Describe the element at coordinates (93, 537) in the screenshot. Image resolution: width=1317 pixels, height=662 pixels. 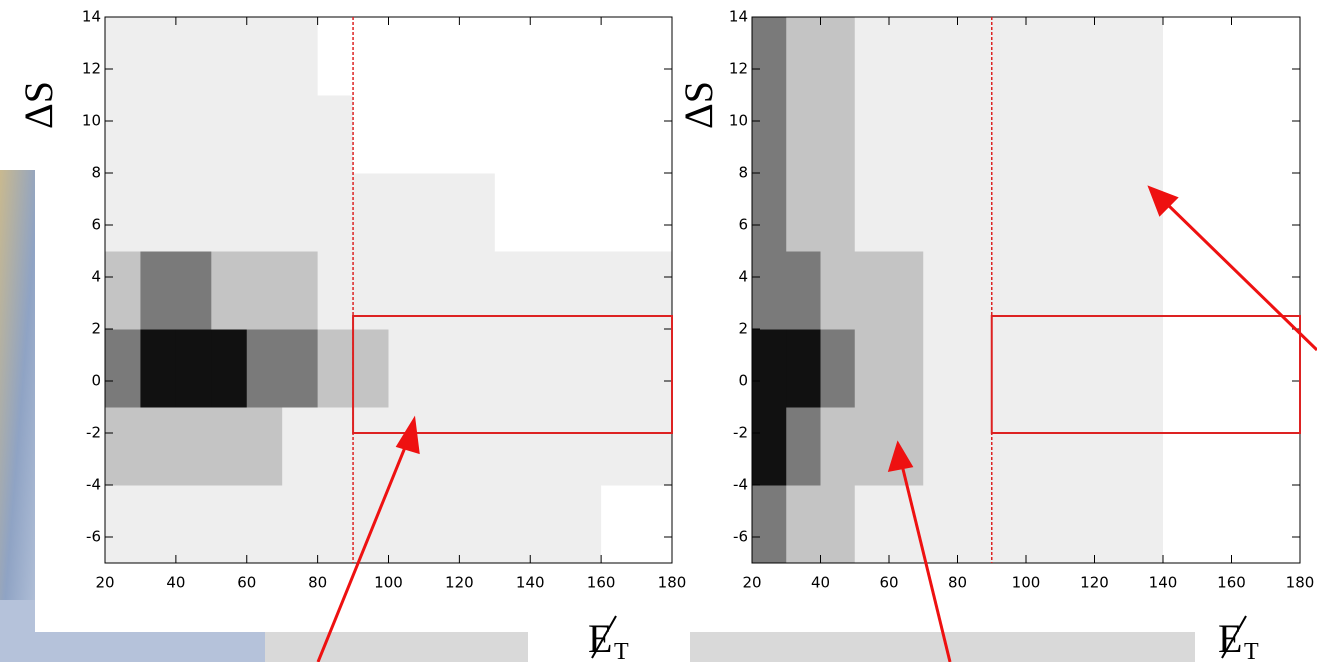
I see `y-tick-label: -6` at that location.